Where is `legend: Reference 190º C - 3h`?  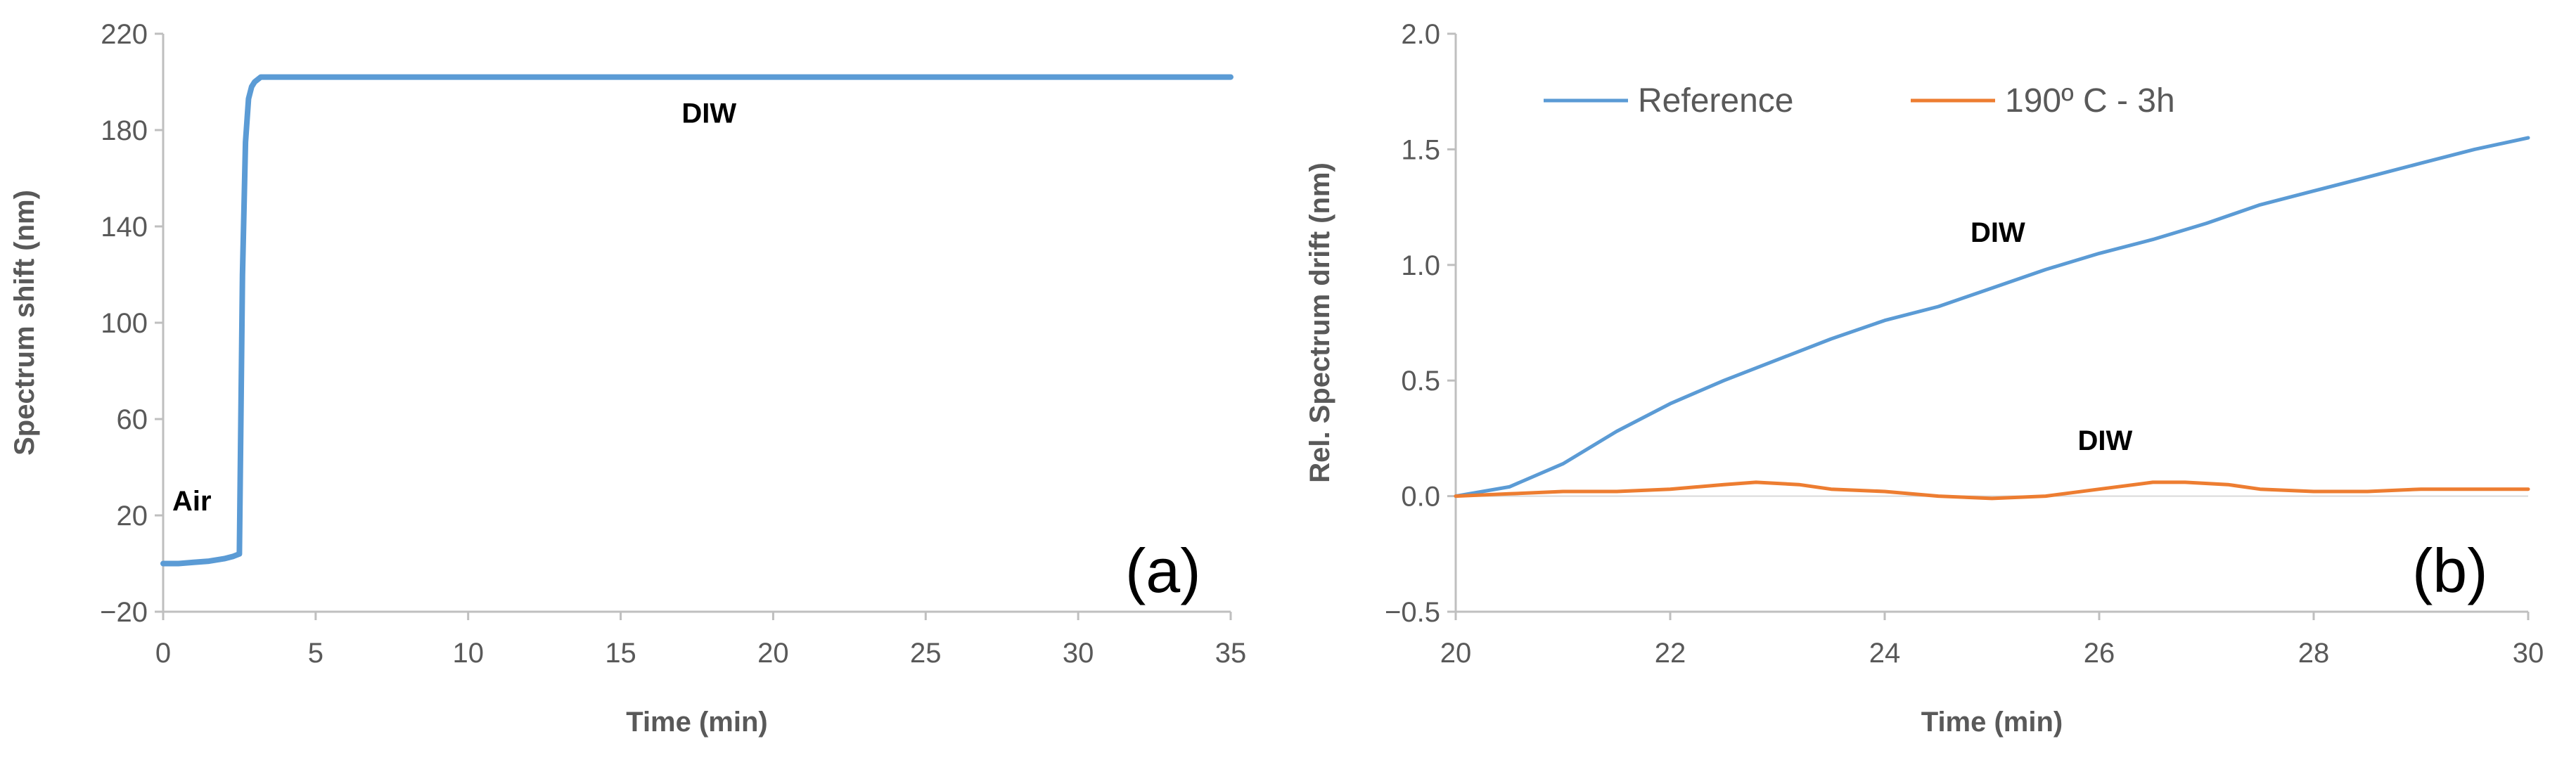
legend: Reference 190º C - 3h is located at coordinates (1859, 101).